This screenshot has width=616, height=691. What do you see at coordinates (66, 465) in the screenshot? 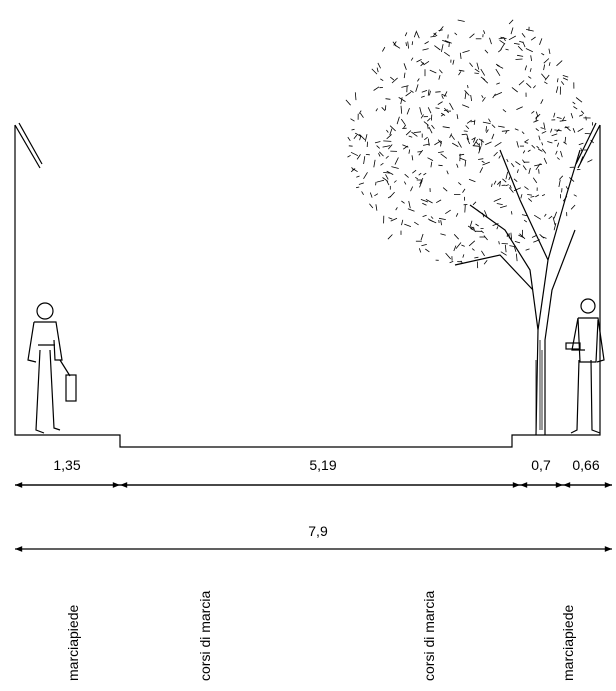
I see `dimension-label: 1,35` at bounding box center [66, 465].